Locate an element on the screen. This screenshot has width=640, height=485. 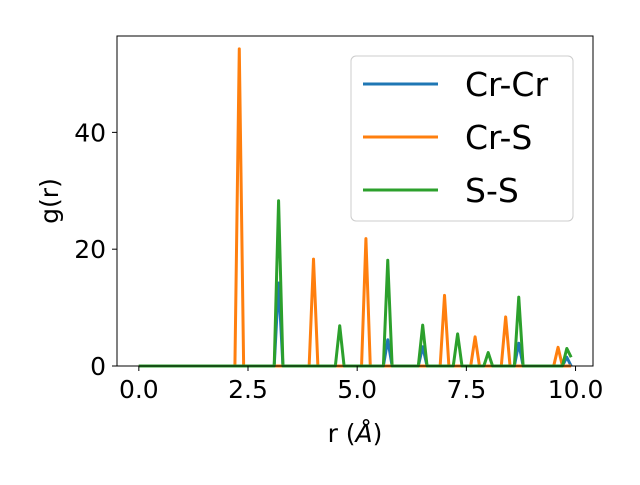
x-tick-label: 0.0 is located at coordinates (139, 389).